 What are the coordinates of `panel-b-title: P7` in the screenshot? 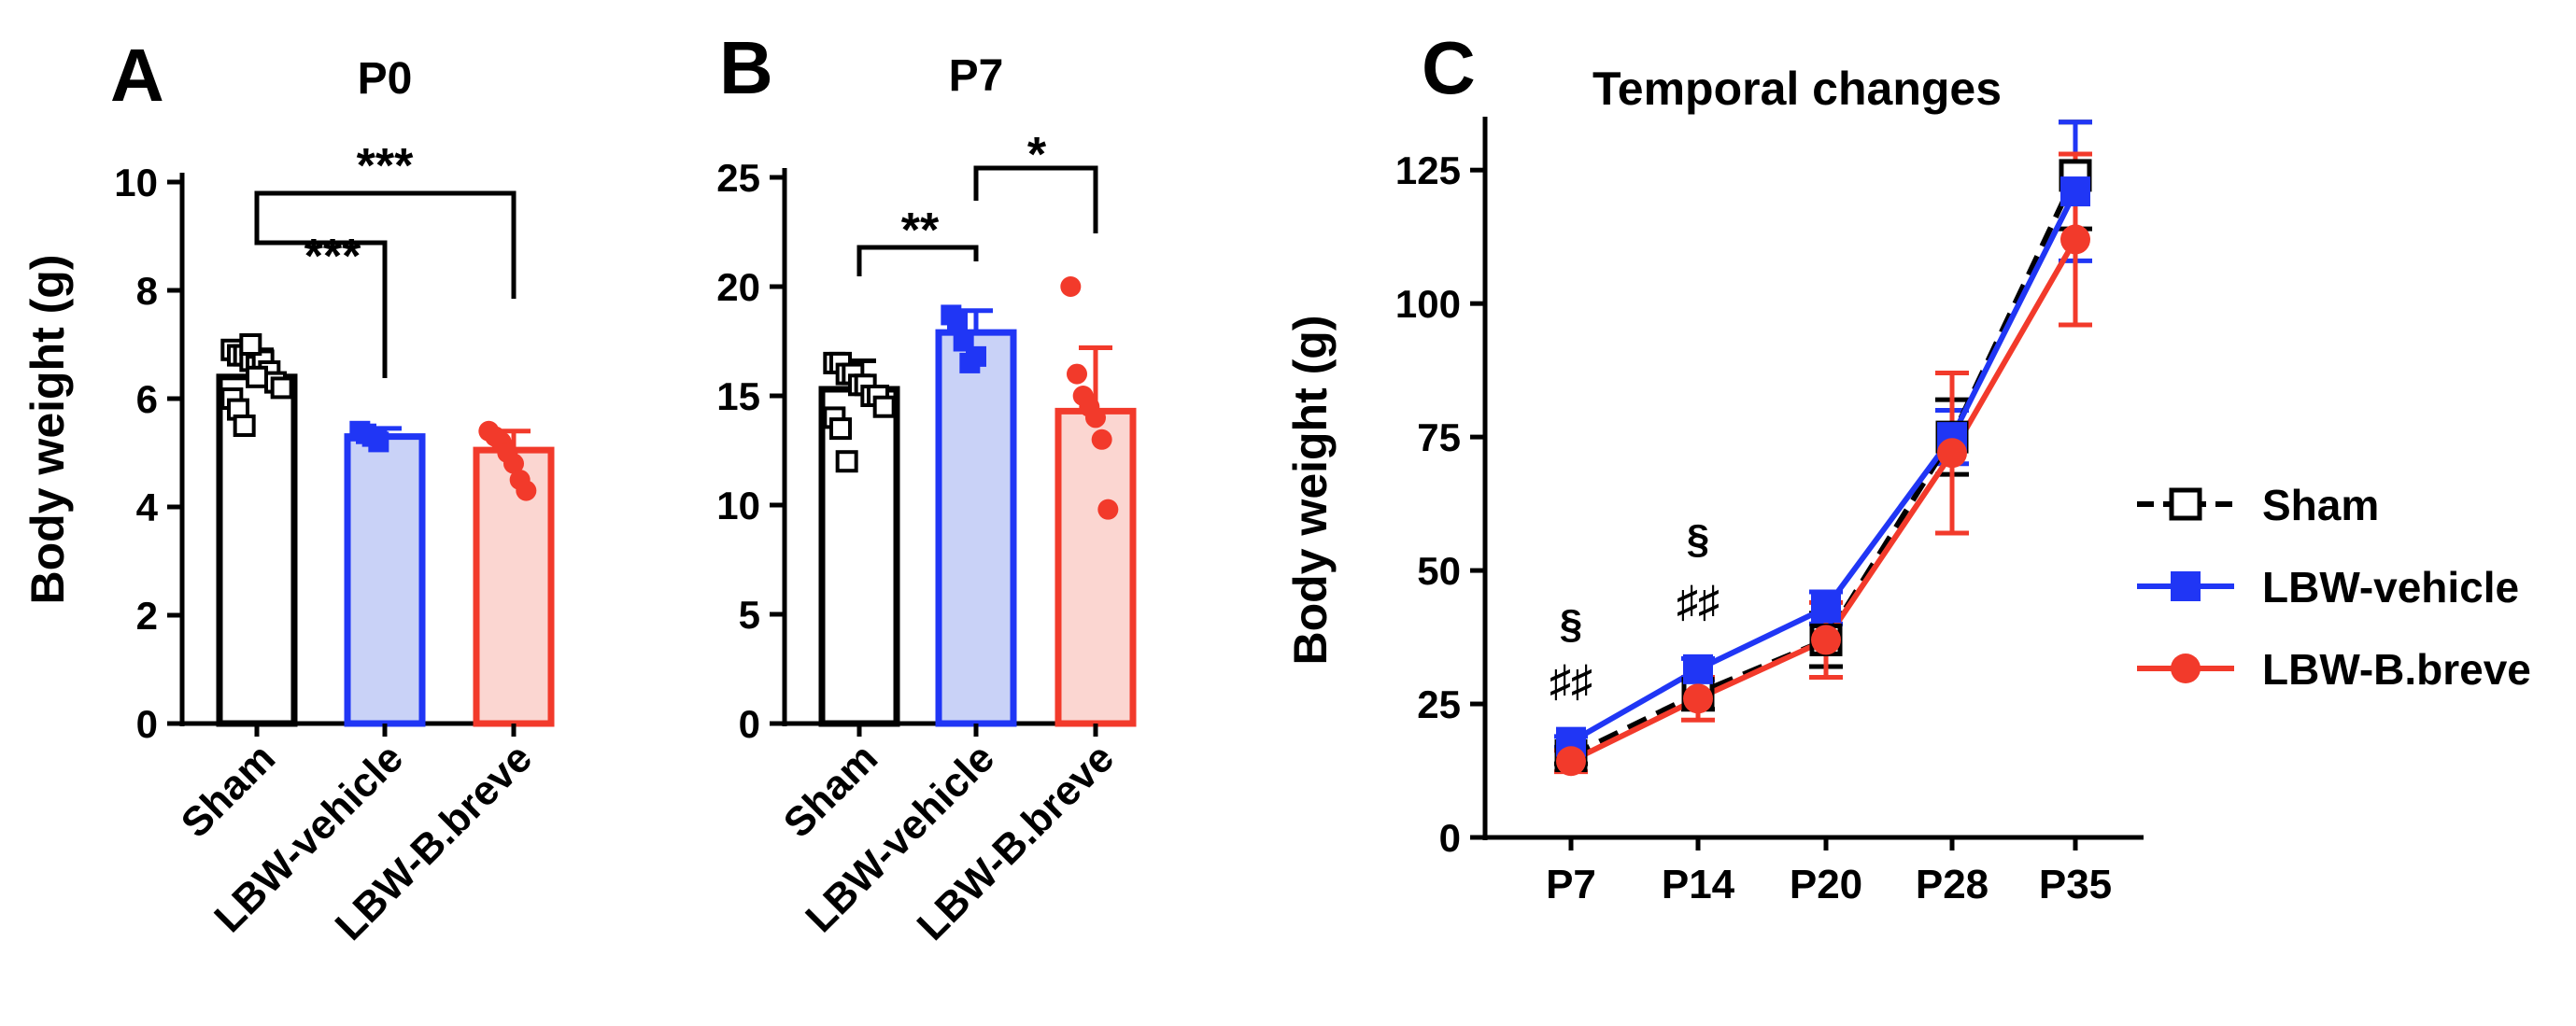 It's located at (977, 76).